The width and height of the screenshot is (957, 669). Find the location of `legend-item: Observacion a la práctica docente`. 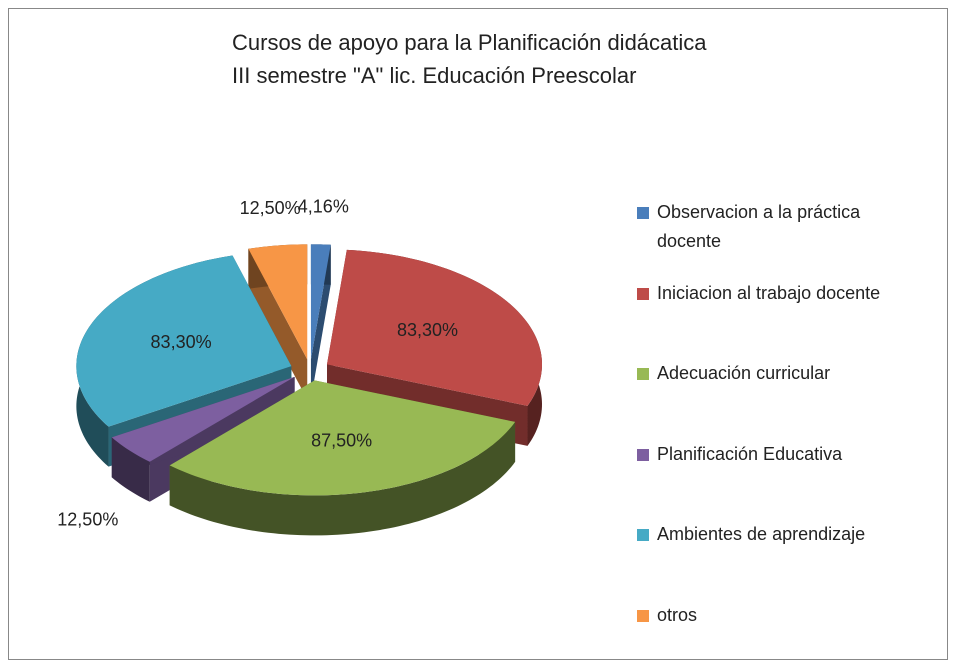

legend-item: Observacion a la práctica docente is located at coordinates (772, 227).